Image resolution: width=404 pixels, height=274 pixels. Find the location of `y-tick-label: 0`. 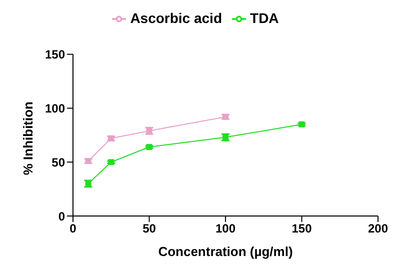

y-tick-label: 0 is located at coordinates (62, 216).